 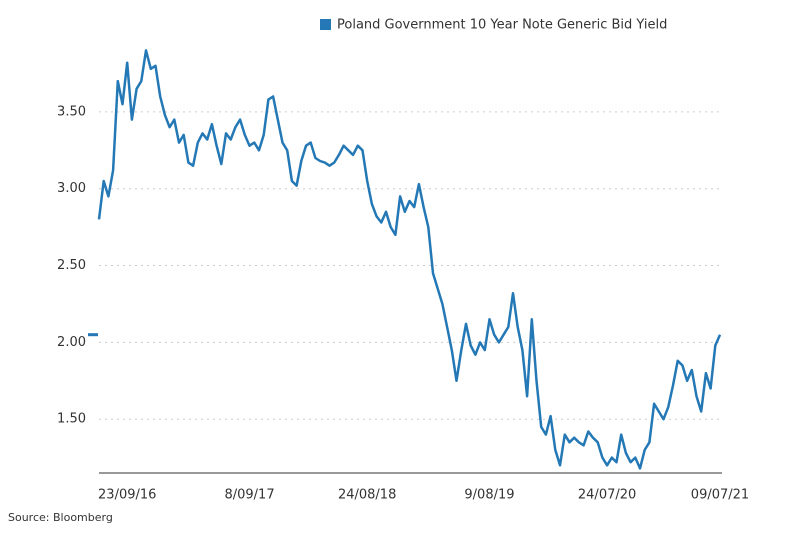 I want to click on x-tick-label: 23/09/16, so click(x=127, y=495).